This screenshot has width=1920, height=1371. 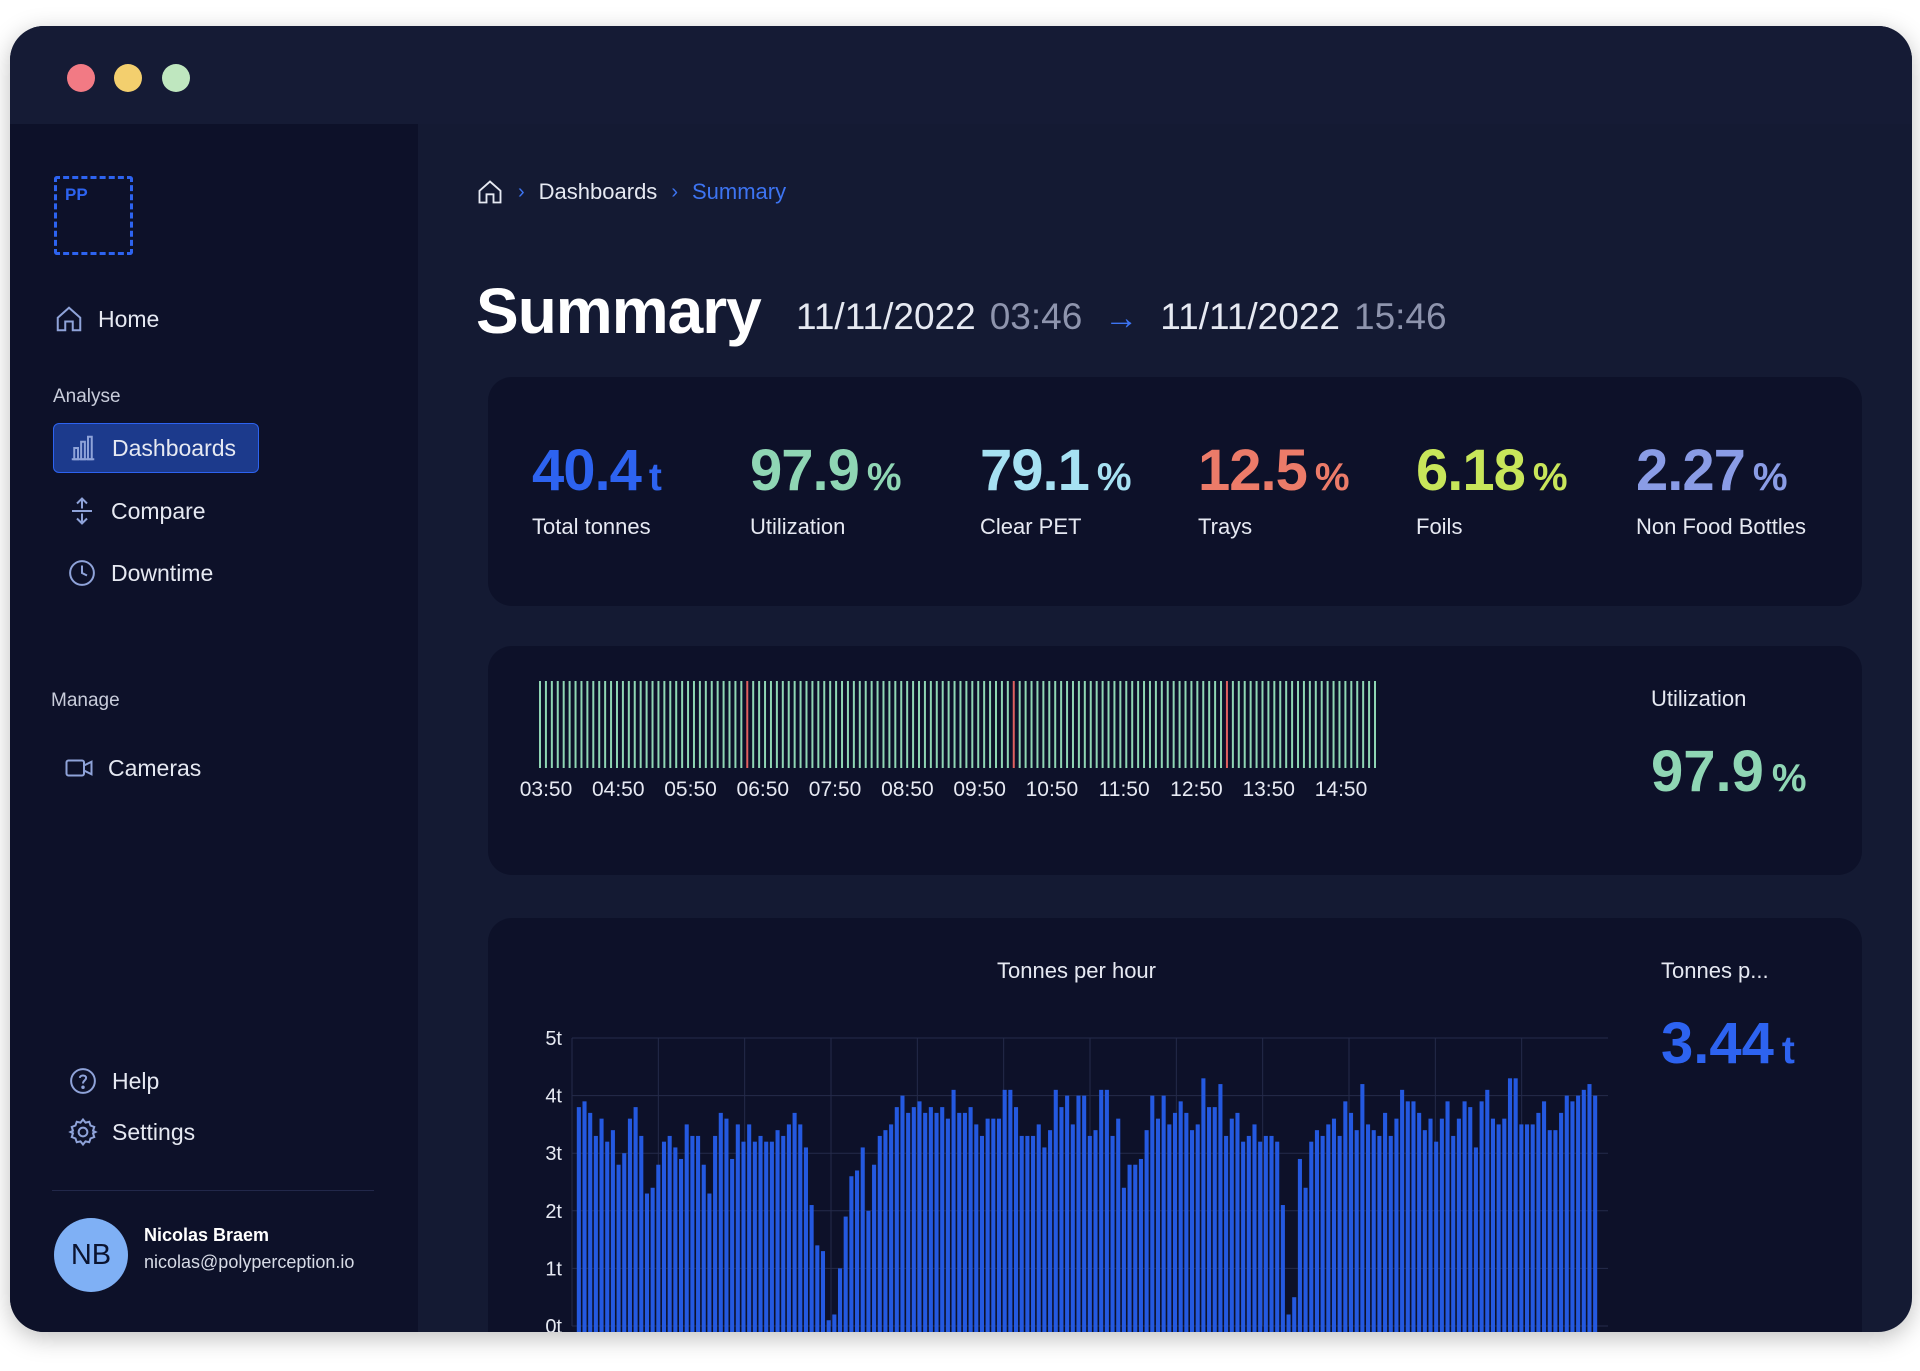 What do you see at coordinates (690, 789) in the screenshot?
I see `x-tick-label: 05:50` at bounding box center [690, 789].